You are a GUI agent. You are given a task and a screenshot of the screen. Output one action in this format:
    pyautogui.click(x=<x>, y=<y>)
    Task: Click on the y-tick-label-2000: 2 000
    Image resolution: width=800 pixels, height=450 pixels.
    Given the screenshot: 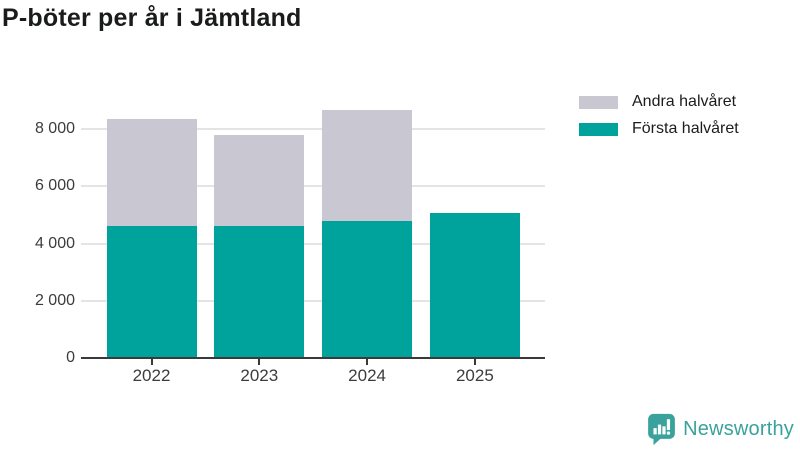 What is the action you would take?
    pyautogui.click(x=54, y=300)
    